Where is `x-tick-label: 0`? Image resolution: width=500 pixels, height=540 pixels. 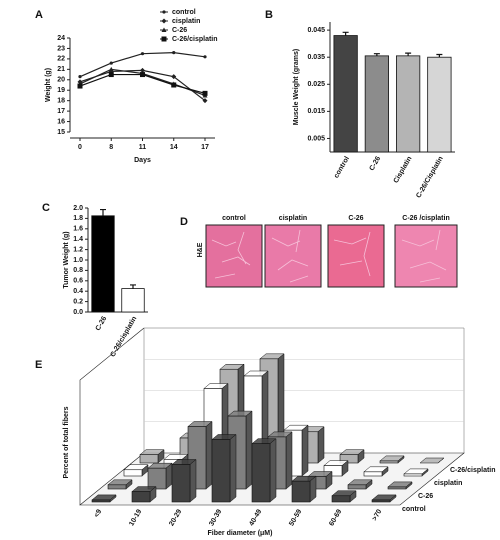
x-tick-label: 0 is located at coordinates (80, 147).